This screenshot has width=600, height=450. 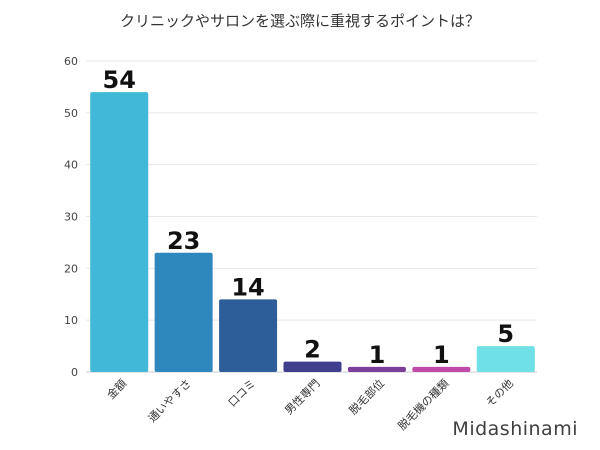 I want to click on x-tick-label: 金額, so click(x=116, y=388).